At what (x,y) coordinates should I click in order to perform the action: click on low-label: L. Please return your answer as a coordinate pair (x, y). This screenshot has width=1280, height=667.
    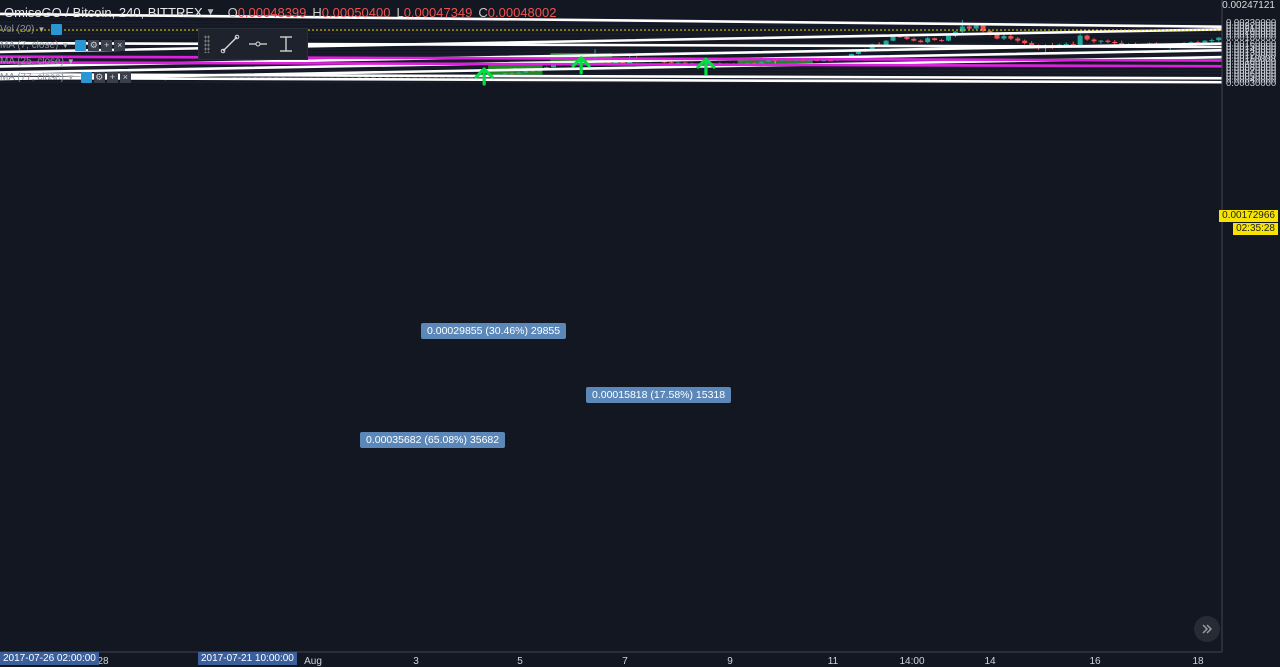
    Looking at the image, I should click on (400, 12).